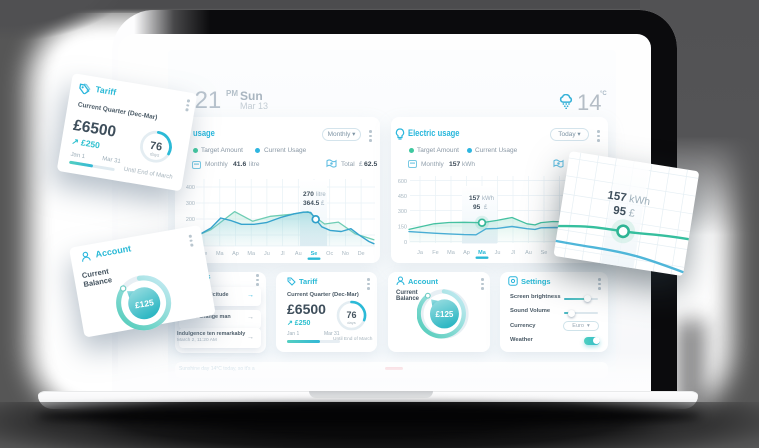 The width and height of the screenshot is (759, 448). What do you see at coordinates (345, 254) in the screenshot?
I see `svg-text: No` at bounding box center [345, 254].